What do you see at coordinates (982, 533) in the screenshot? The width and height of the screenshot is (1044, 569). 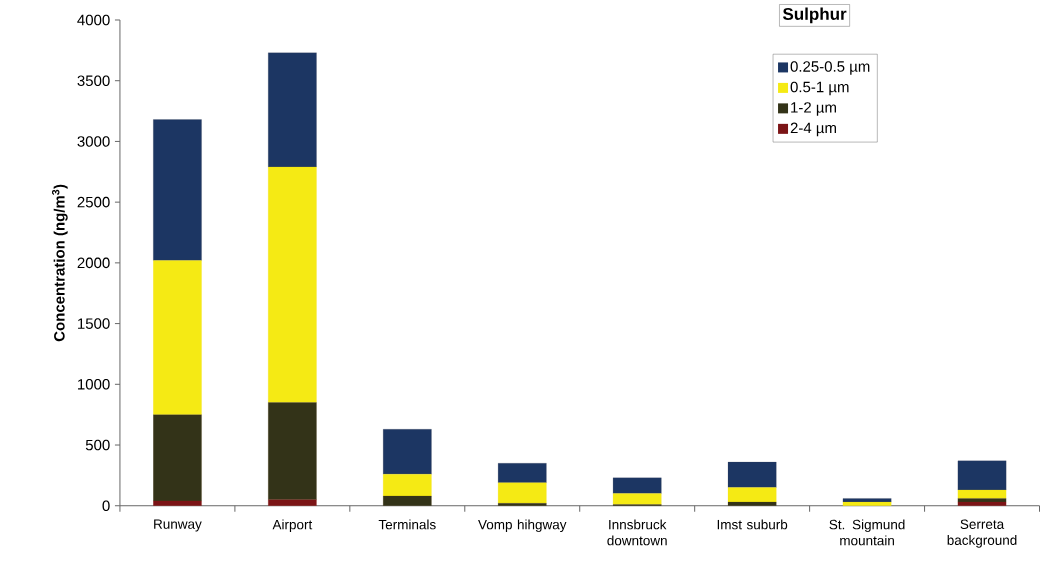 I see `x-tick-label: Serreta background` at bounding box center [982, 533].